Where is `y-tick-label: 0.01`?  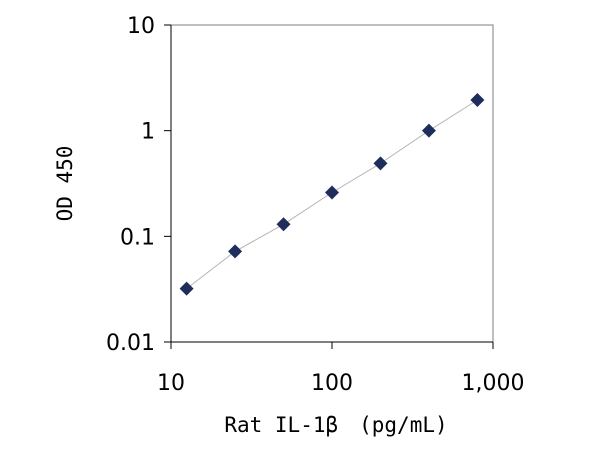 y-tick-label: 0.01 is located at coordinates (130, 343).